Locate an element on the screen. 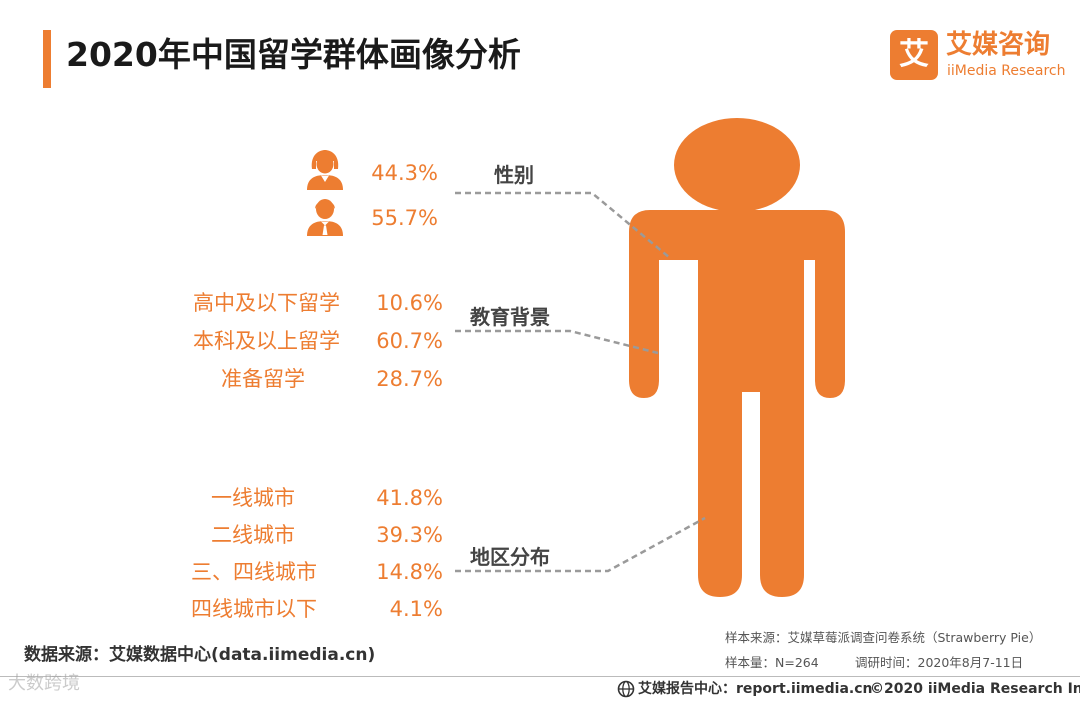 The image size is (1080, 702). gender-male-value: 55.7% is located at coordinates (404, 218).